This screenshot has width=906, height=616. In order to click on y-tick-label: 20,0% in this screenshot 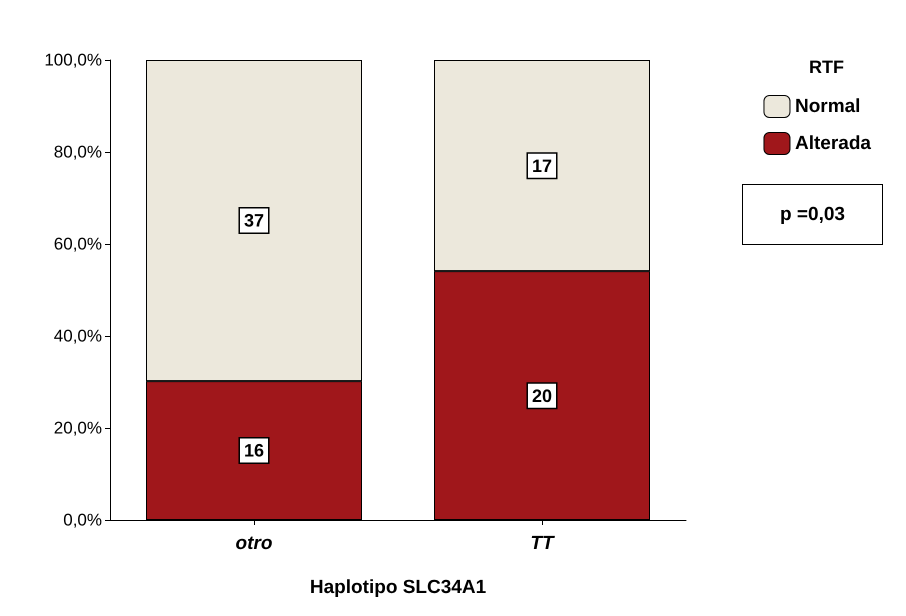, I will do `click(78, 428)`.